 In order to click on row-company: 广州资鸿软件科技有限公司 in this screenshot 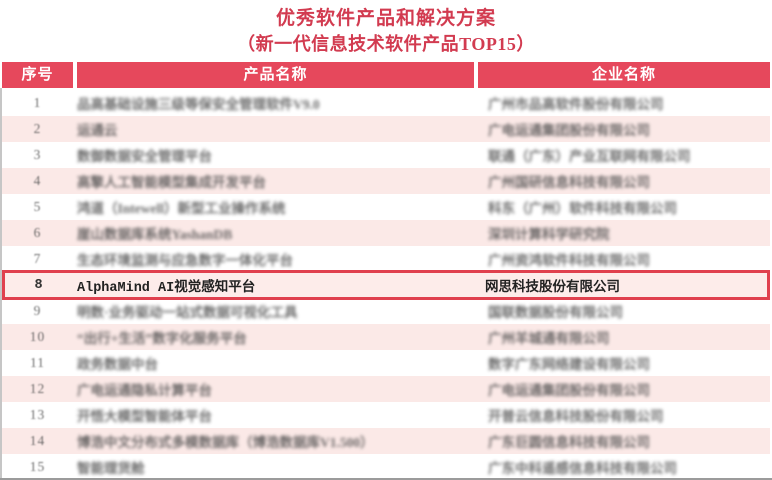, I will do `click(569, 260)`.